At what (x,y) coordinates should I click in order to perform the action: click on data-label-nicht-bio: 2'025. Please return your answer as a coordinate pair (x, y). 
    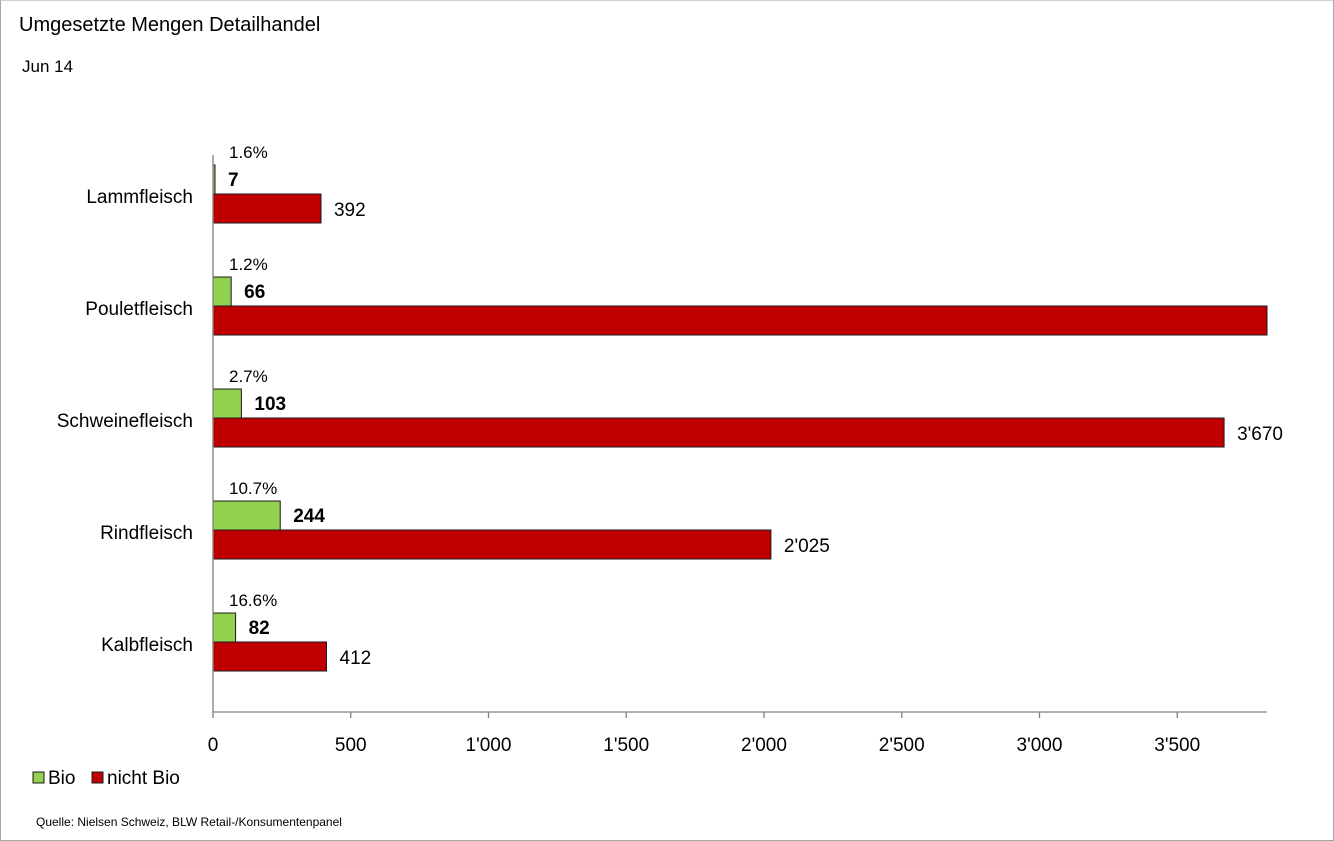
    Looking at the image, I should click on (807, 546).